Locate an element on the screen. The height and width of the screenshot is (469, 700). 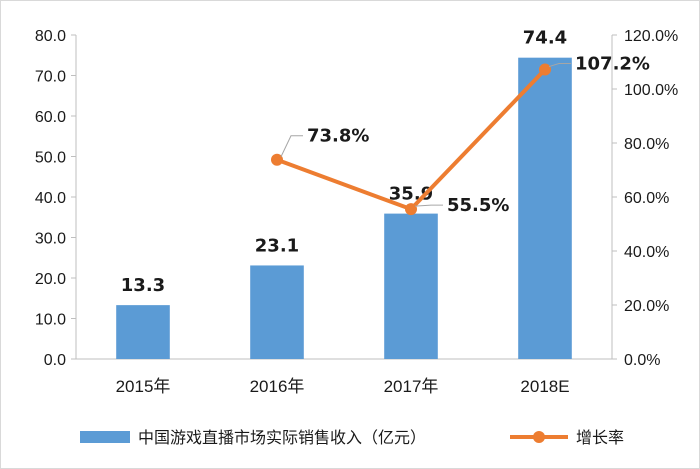
left-axis-tick-label: 0.0 is located at coordinates (55, 360).